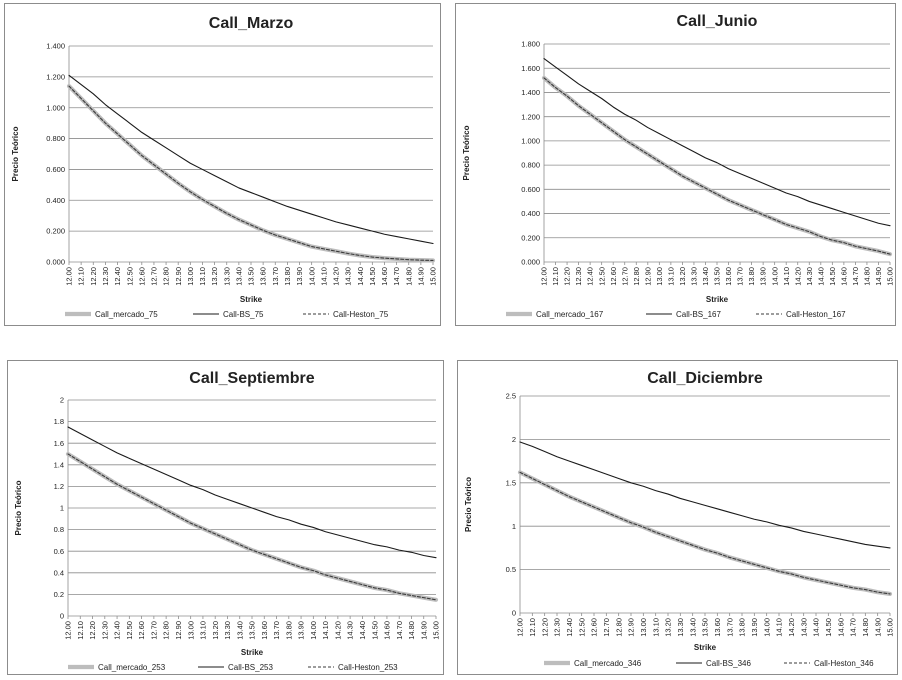 This screenshot has width=902, height=680. I want to click on y-tick-label: 1.8, so click(59, 421).